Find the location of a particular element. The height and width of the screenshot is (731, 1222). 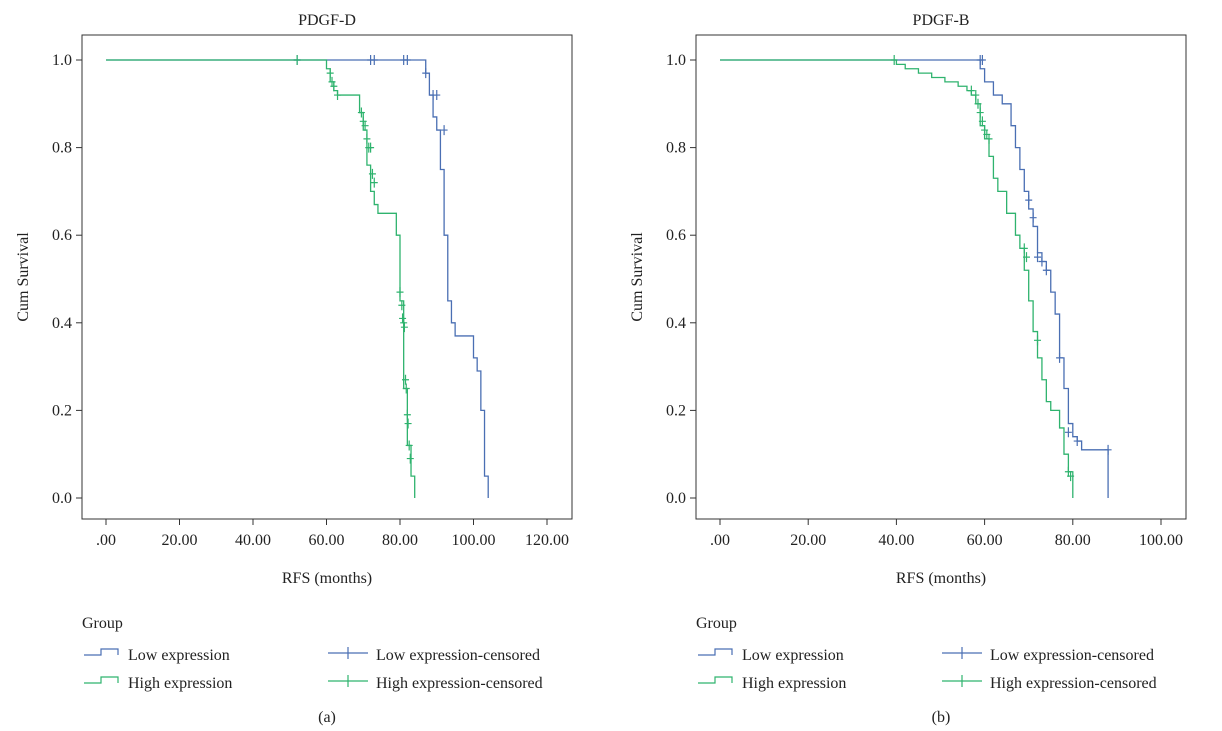

x-tick-label: 100.00 is located at coordinates (474, 540).